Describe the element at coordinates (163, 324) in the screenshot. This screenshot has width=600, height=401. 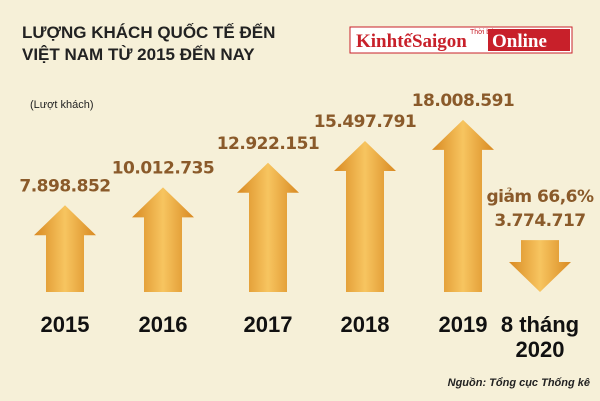
I see `category-label: 2016` at that location.